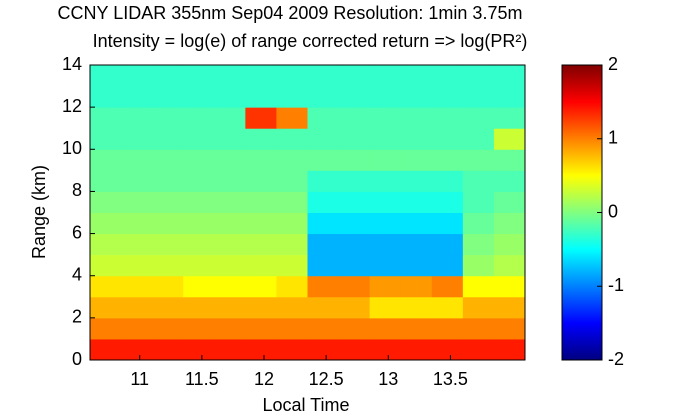 The width and height of the screenshot is (700, 420). I want to click on colorbar-tick-label: -2, so click(616, 359).